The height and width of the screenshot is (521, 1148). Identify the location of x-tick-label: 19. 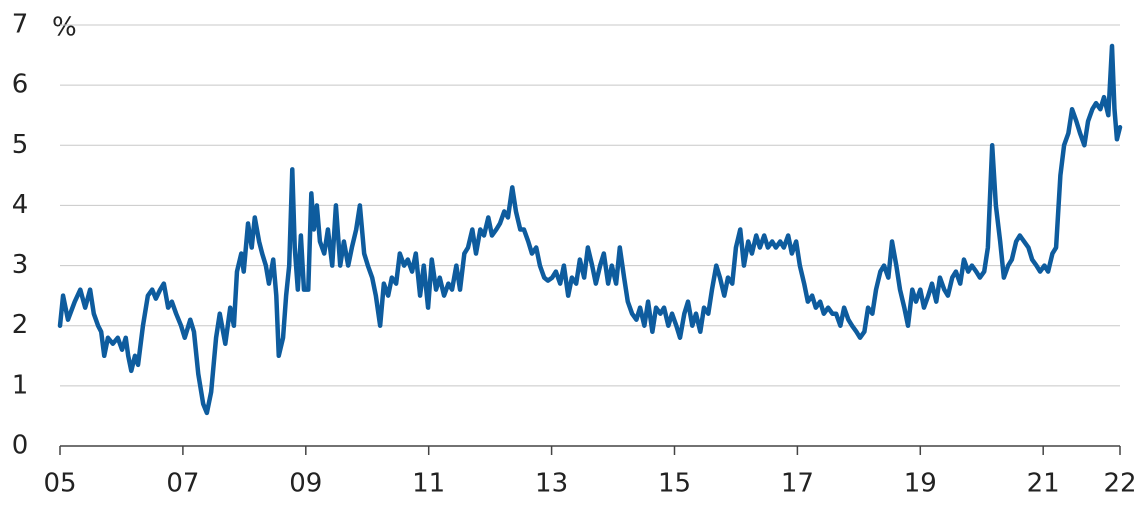
(920, 484).